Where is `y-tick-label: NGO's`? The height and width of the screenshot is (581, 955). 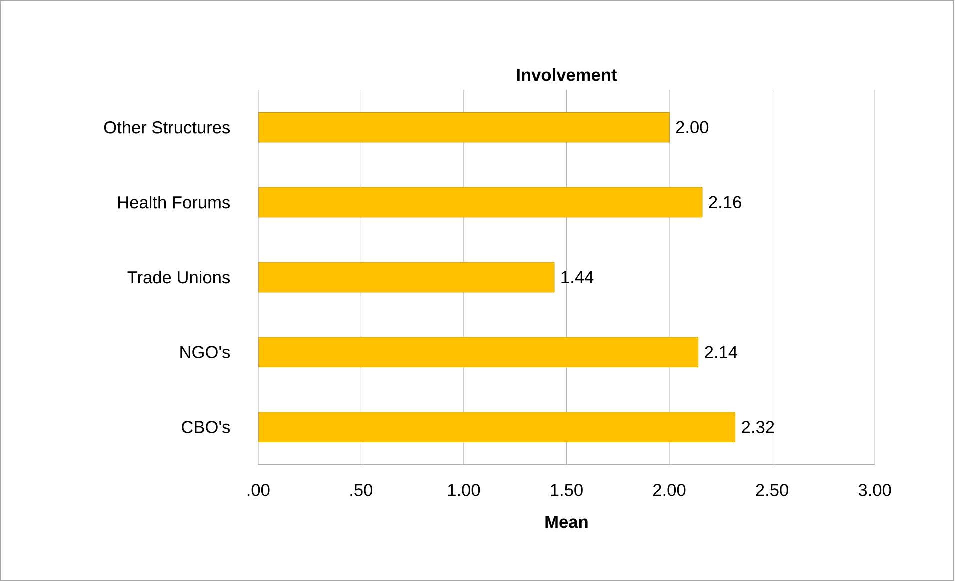
y-tick-label: NGO's is located at coordinates (205, 352).